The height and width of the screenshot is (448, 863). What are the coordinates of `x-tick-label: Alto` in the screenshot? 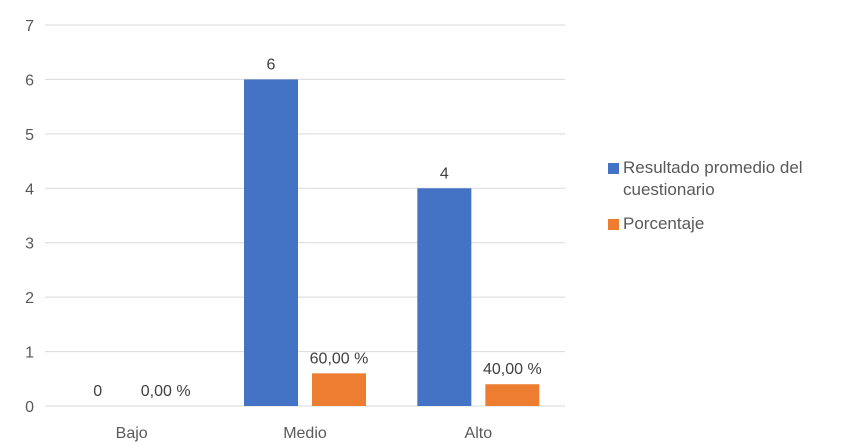 It's located at (479, 433).